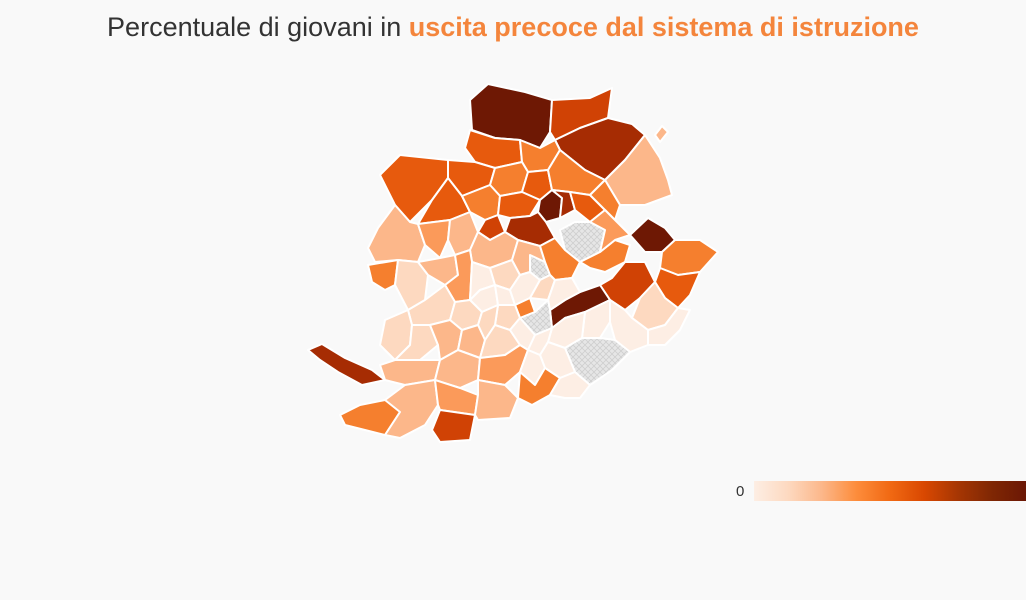 The height and width of the screenshot is (600, 1026). Describe the element at coordinates (254, 27) in the screenshot. I see `title-prefix: Percentuale di giovani in` at that location.